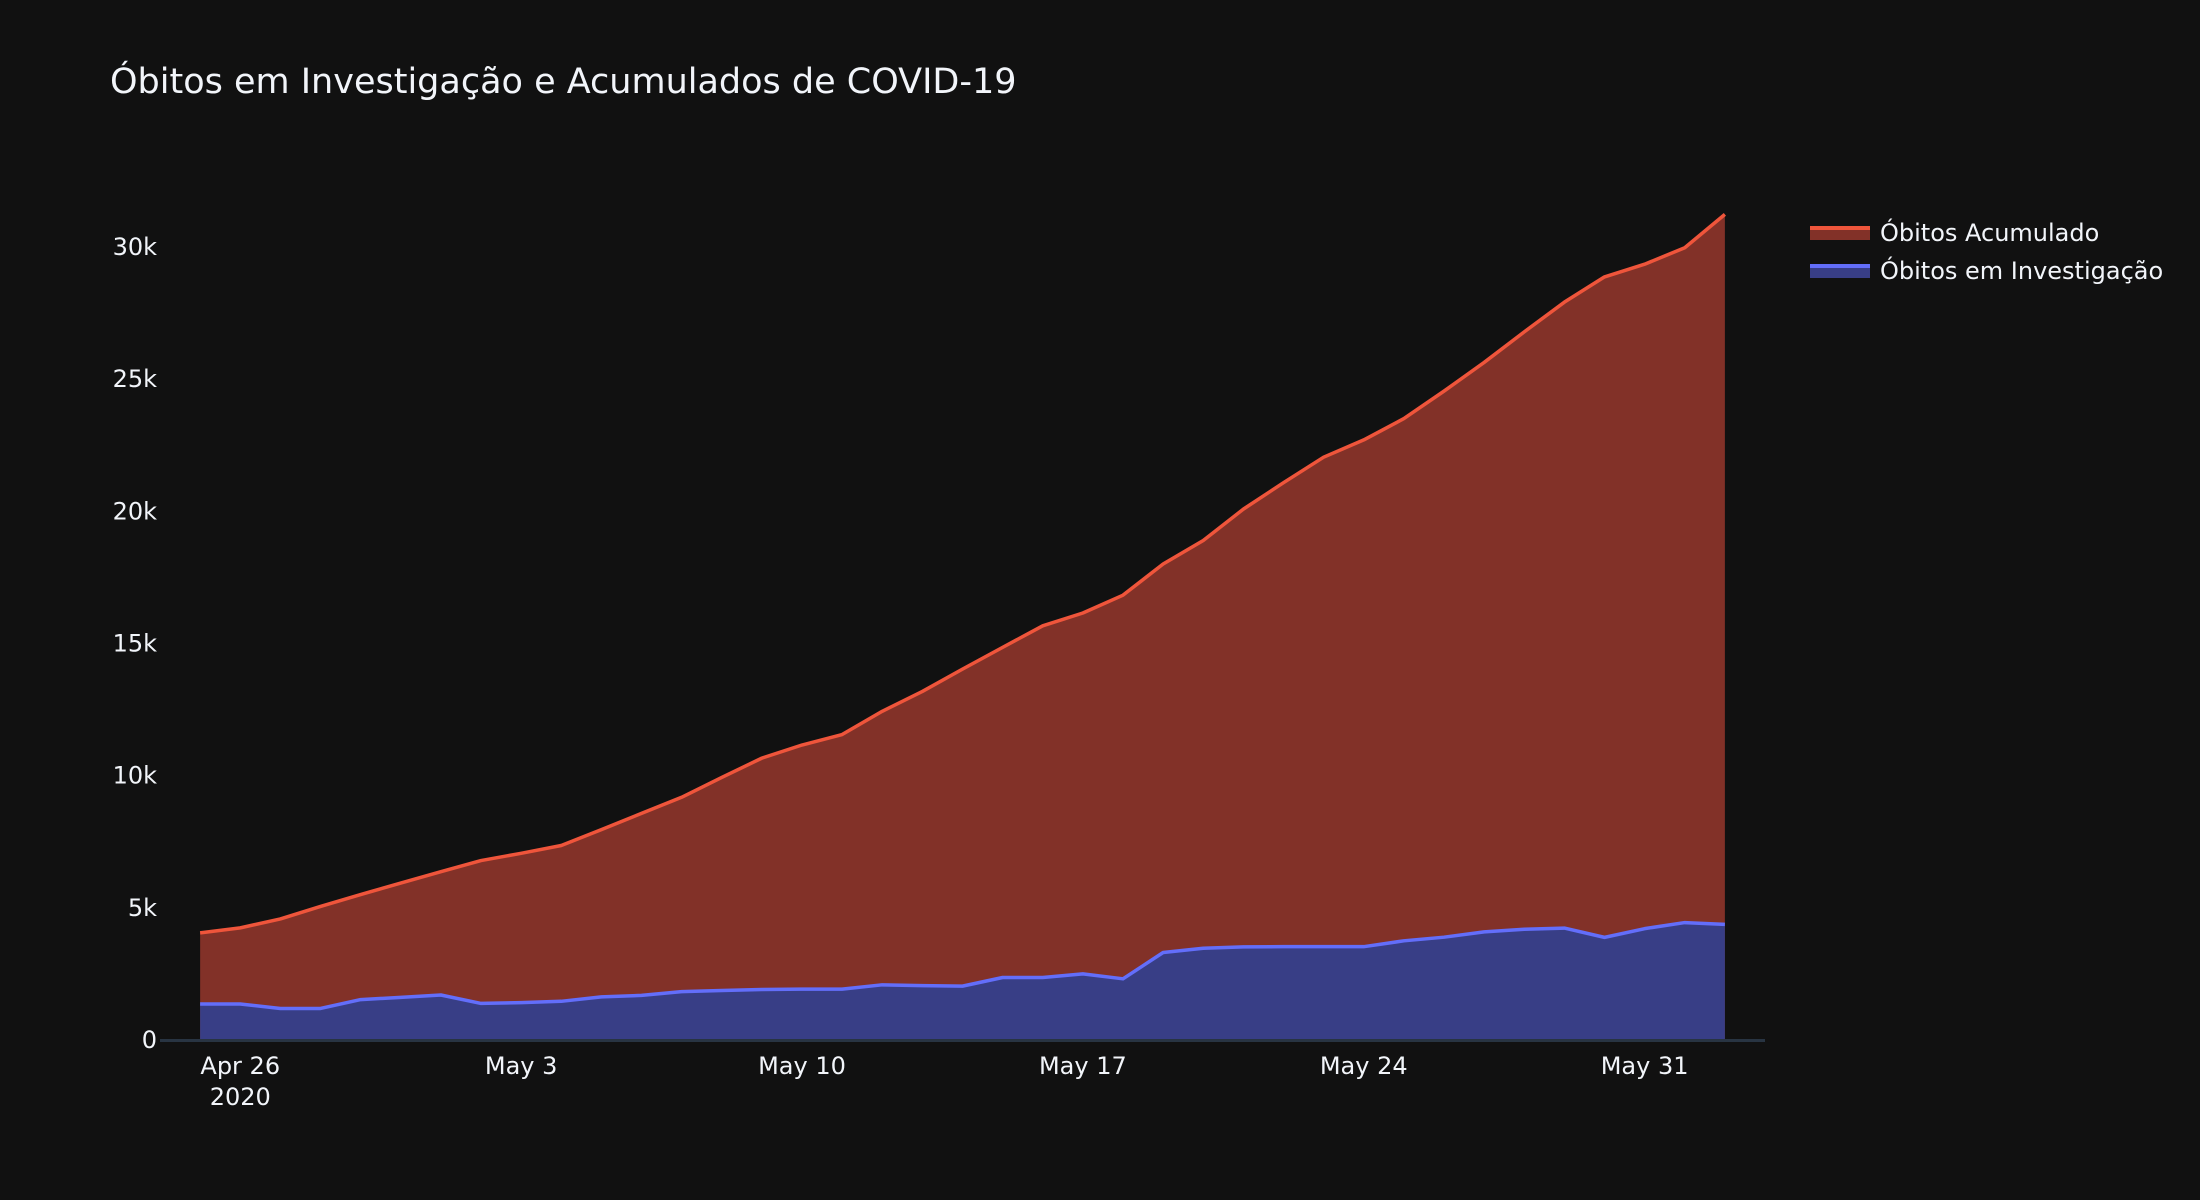 Image resolution: width=2200 pixels, height=1200 pixels. Describe the element at coordinates (521, 1066) in the screenshot. I see `x-tick-label: May 3` at that location.